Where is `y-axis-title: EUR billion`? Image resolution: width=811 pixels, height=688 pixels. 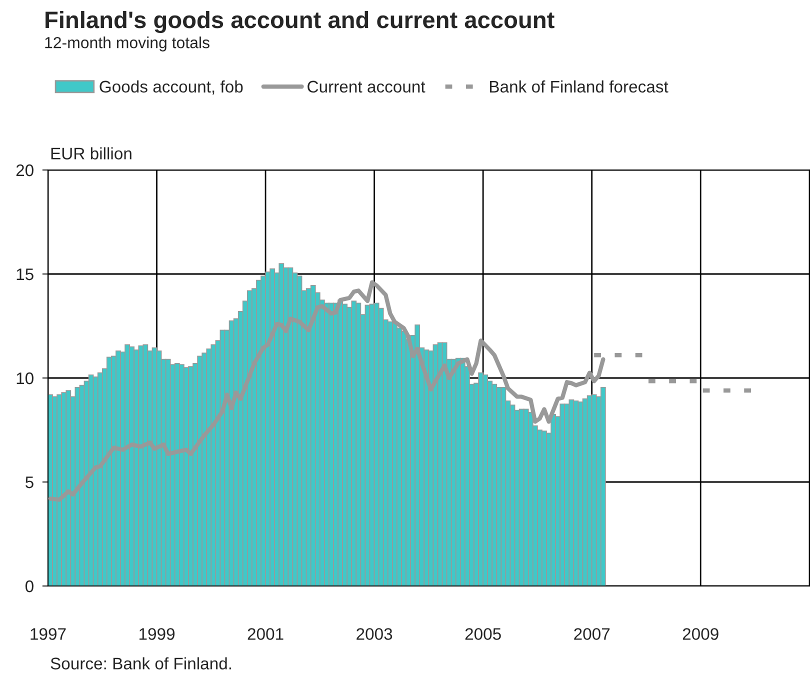 y-axis-title: EUR billion is located at coordinates (91, 153).